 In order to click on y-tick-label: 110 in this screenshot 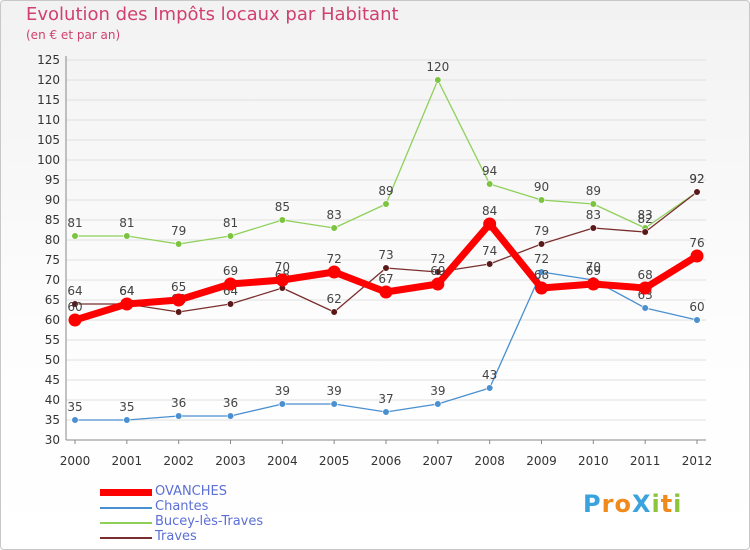, I will do `click(48, 120)`.